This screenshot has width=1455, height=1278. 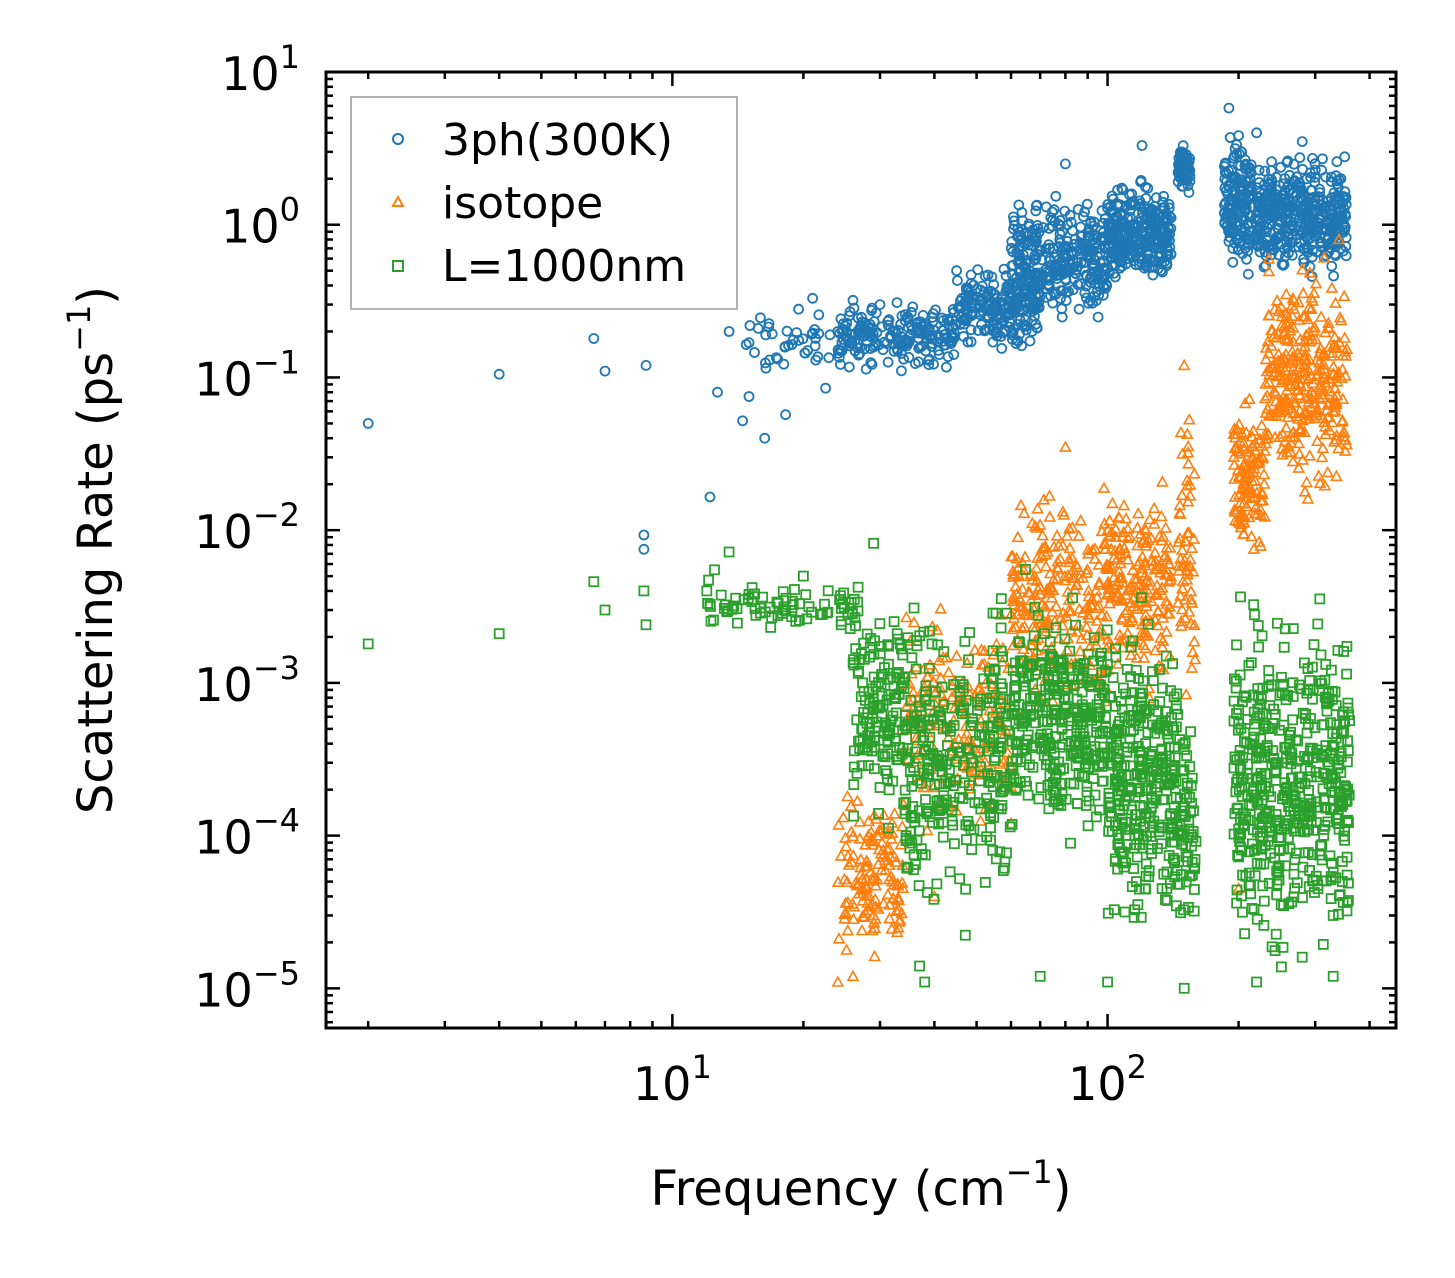 I want to click on legend-box, so click(x=544, y=203).